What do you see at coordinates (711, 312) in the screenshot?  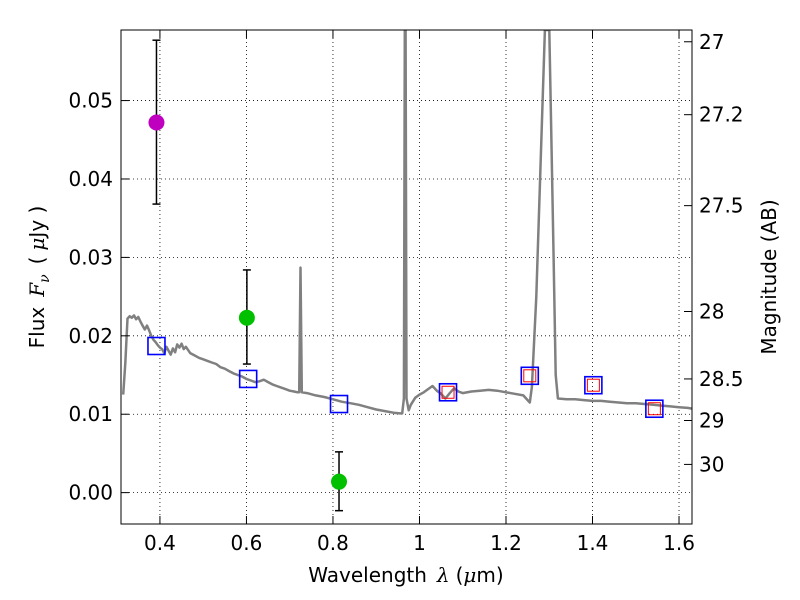 I see `magnitude-tick-label: 28` at bounding box center [711, 312].